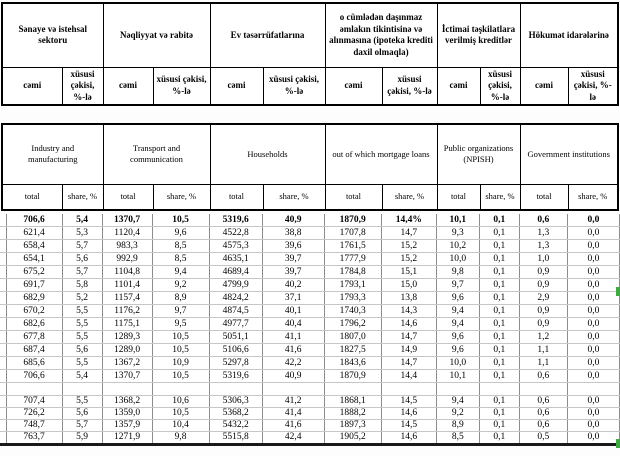  I want to click on cell: 1368,2, so click(127, 401).